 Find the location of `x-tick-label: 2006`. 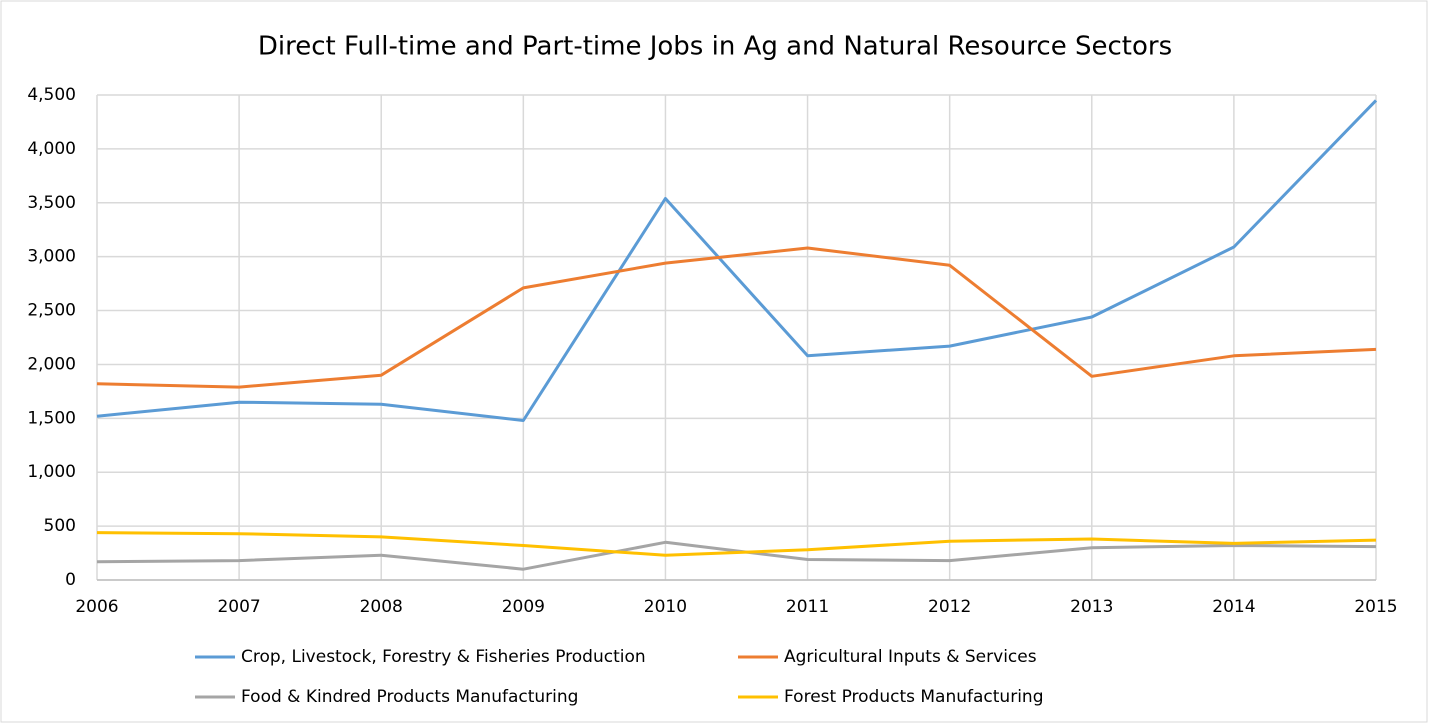

x-tick-label: 2006 is located at coordinates (96, 607).